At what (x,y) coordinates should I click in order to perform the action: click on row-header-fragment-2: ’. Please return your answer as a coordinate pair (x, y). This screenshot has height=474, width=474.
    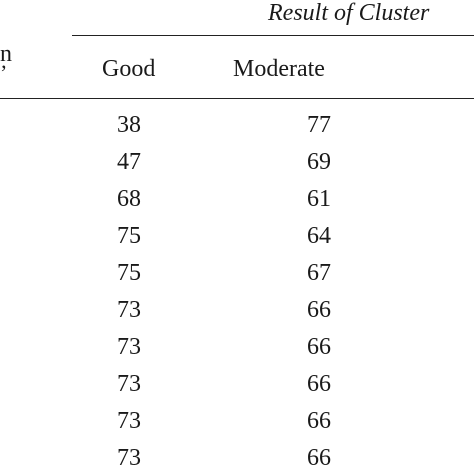
    Looking at the image, I should click on (4, 72).